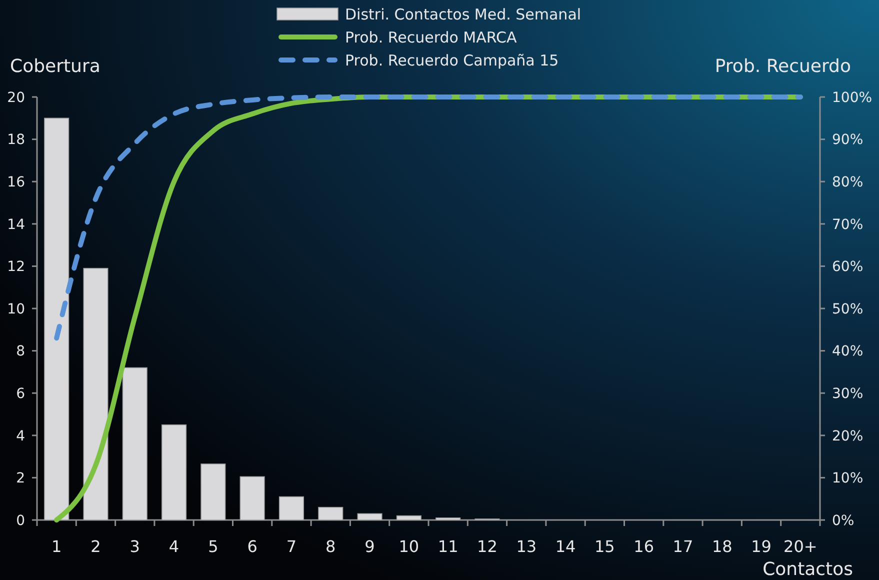  Describe the element at coordinates (291, 546) in the screenshot. I see `x-tick-label: 7` at that location.